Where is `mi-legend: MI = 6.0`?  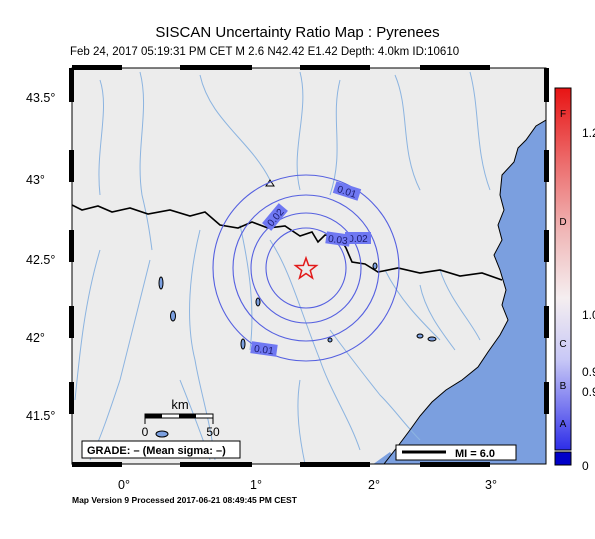
mi-legend: MI = 6.0 is located at coordinates (456, 452).